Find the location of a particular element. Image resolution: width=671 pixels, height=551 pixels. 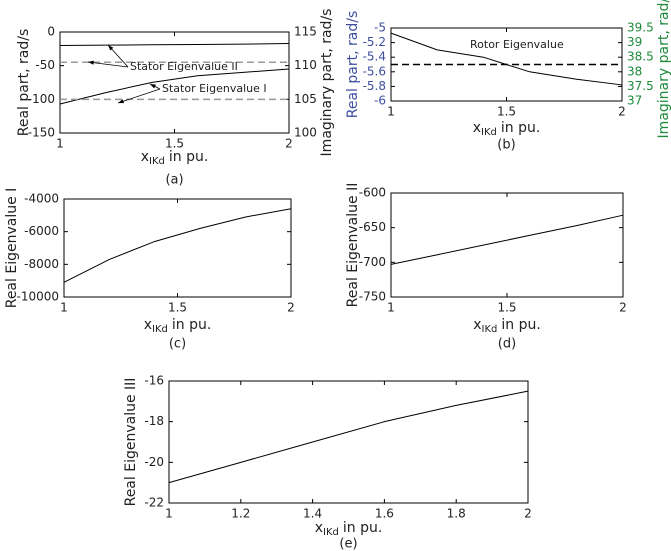

y-tick-label: -8000 is located at coordinates (41, 264).